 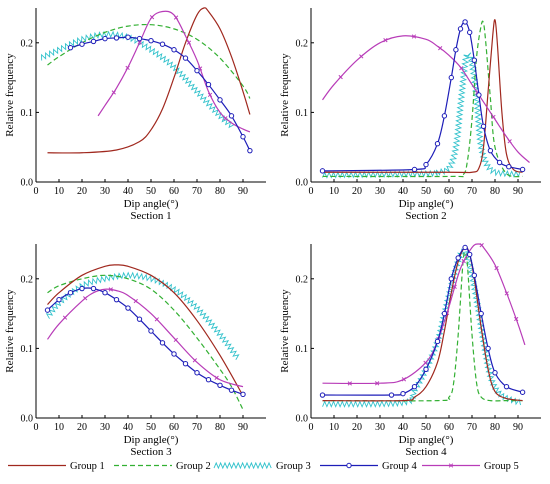 What do you see at coordinates (242, 465) in the screenshot?
I see `legend-swatch` at bounding box center [242, 465].